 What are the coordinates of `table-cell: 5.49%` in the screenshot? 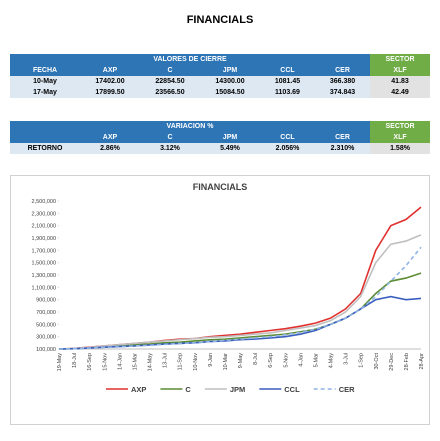 It's located at (230, 148).